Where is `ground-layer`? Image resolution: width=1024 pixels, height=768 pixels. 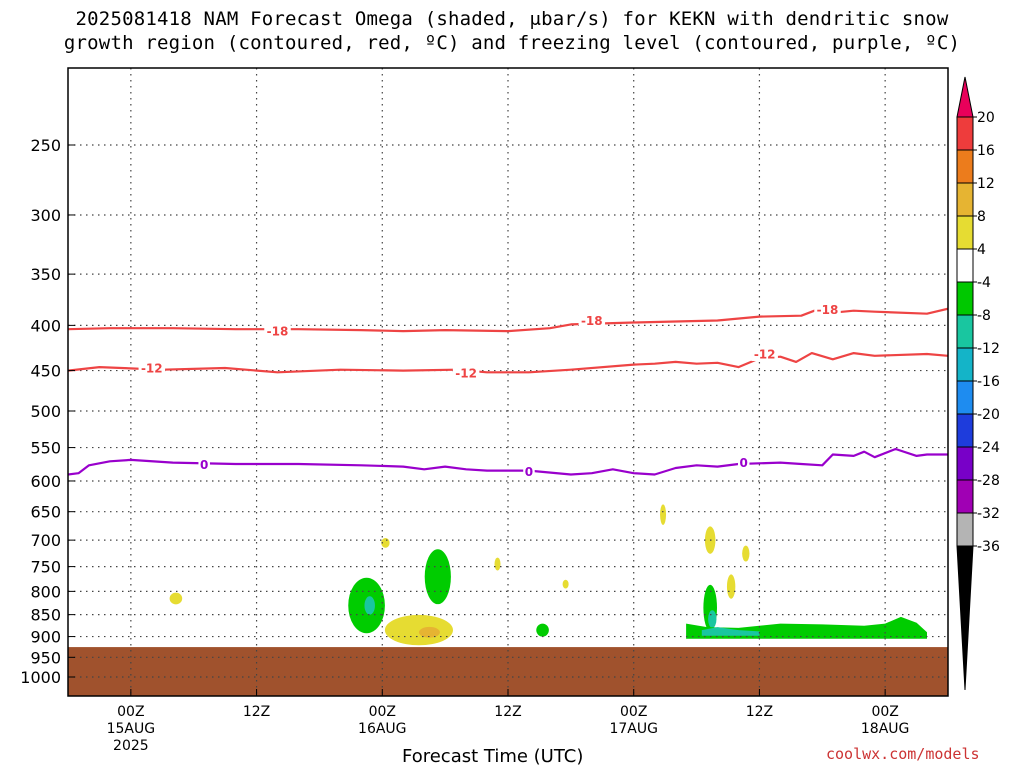 ground-layer is located at coordinates (508, 671).